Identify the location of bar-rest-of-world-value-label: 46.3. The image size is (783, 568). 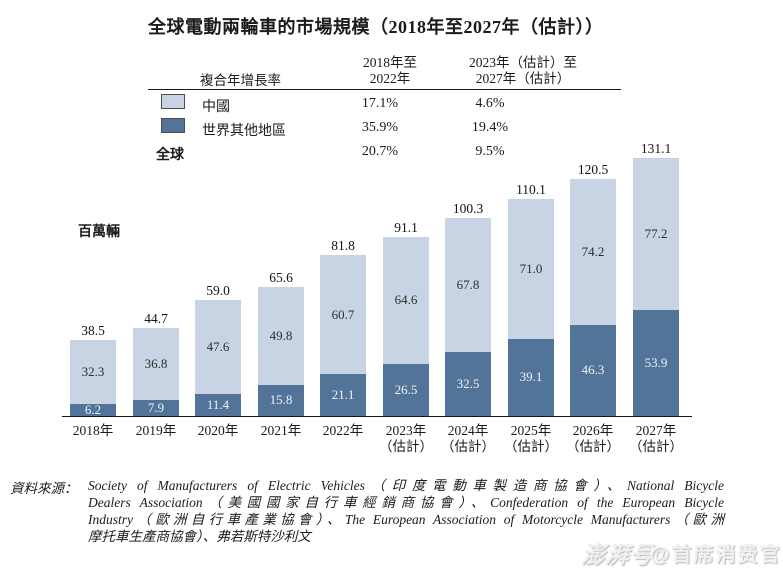
(593, 369).